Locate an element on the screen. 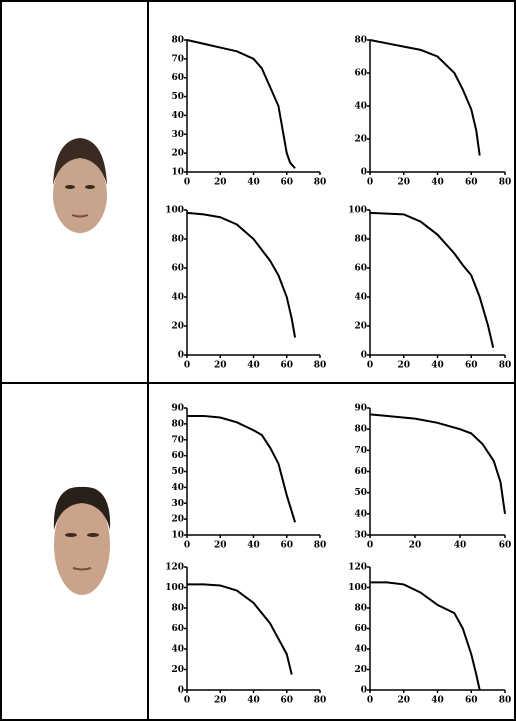 The width and height of the screenshot is (516, 721). chart: 10 20 30 40 50 60 70 80 90 0 20 40 60 80 is located at coordinates (248, 477).